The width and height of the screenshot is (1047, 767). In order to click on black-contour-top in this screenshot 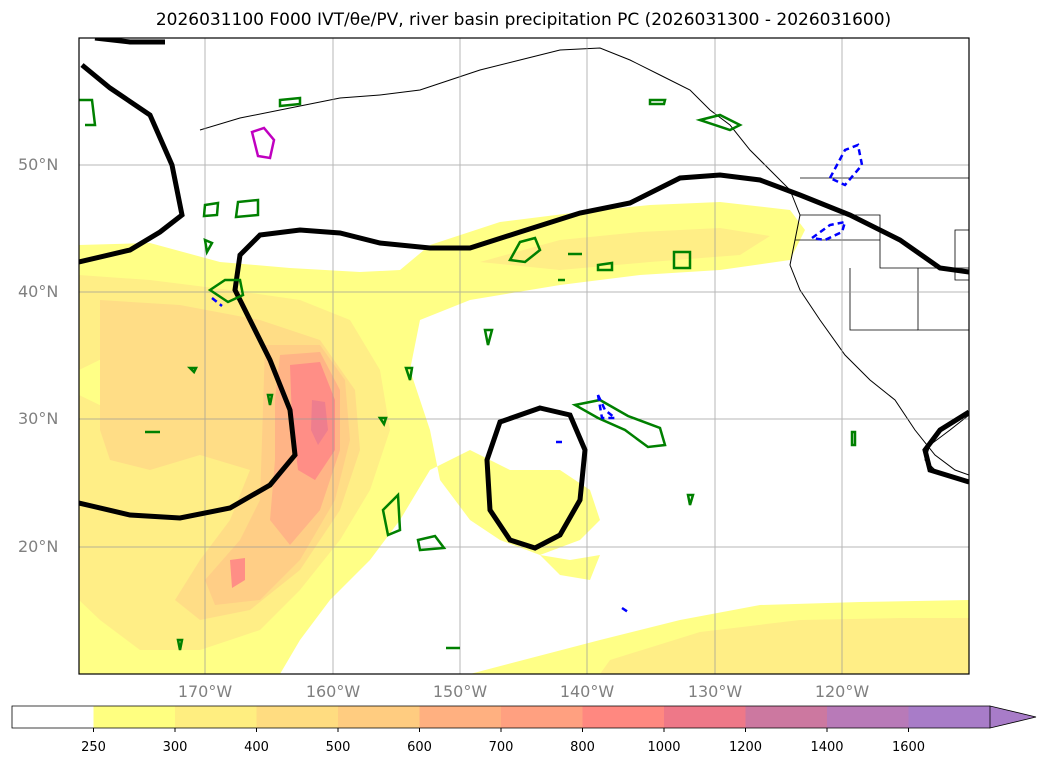, I will do `click(129, 41)`.